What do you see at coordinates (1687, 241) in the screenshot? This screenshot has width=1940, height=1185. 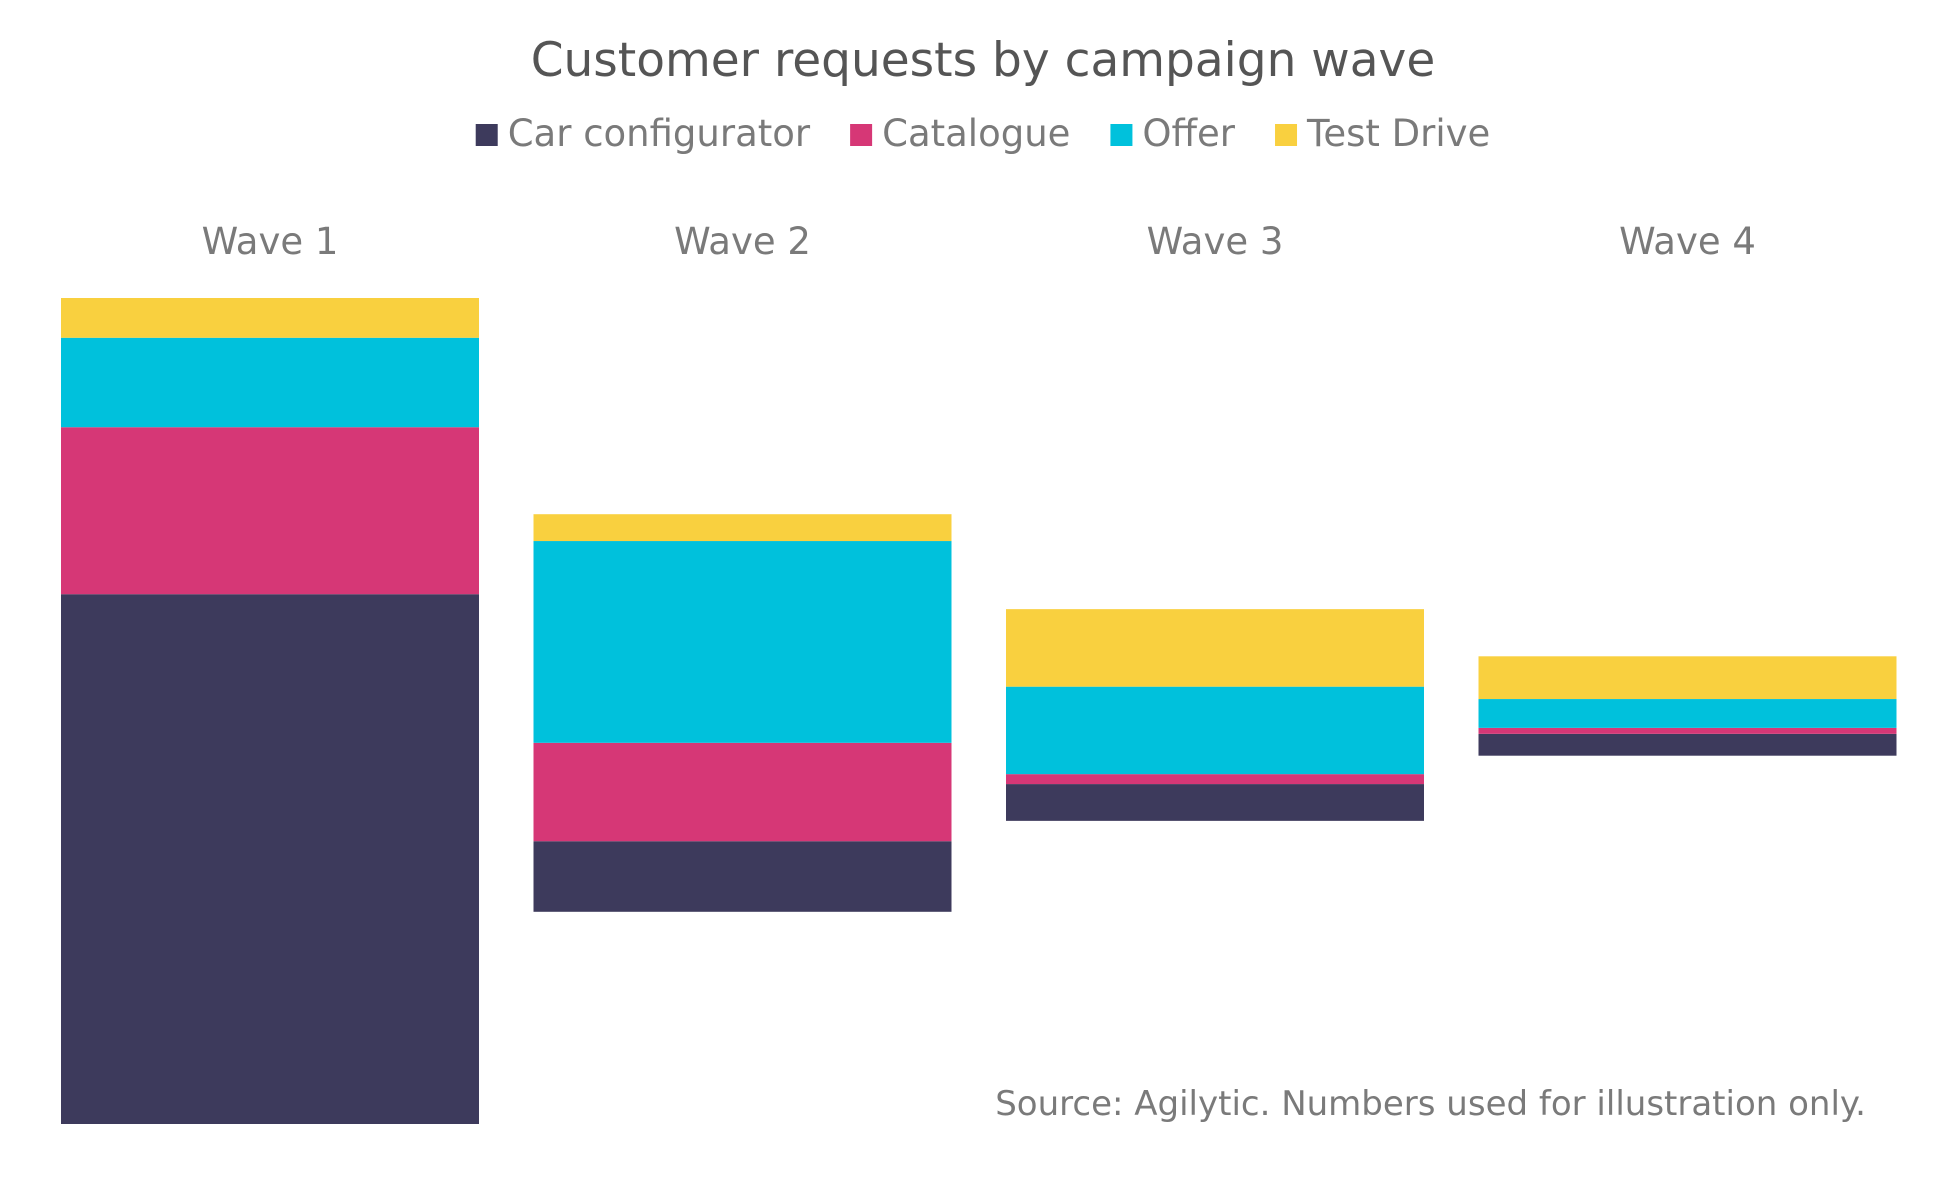 I see `panel-label: Wave 4` at bounding box center [1687, 241].